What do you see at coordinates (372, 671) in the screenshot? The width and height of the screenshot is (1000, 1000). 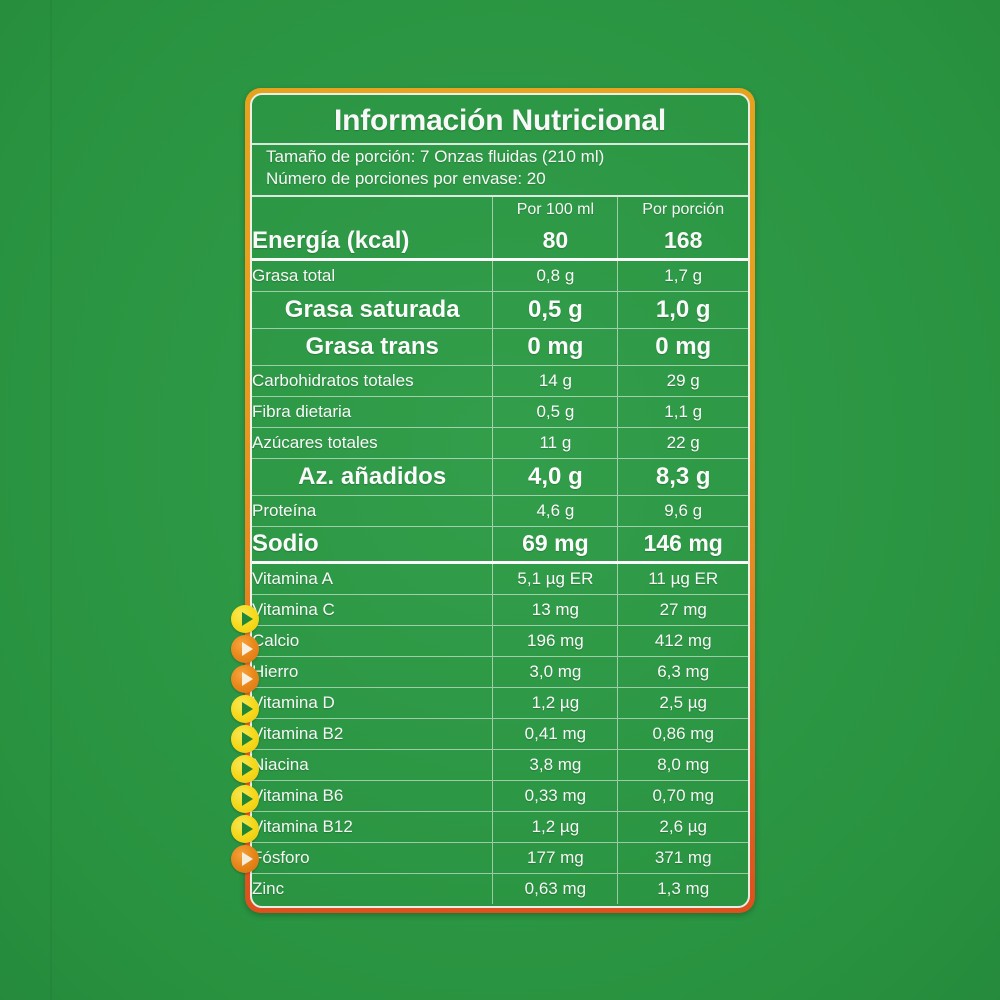 I see `row-label: Hierro` at bounding box center [372, 671].